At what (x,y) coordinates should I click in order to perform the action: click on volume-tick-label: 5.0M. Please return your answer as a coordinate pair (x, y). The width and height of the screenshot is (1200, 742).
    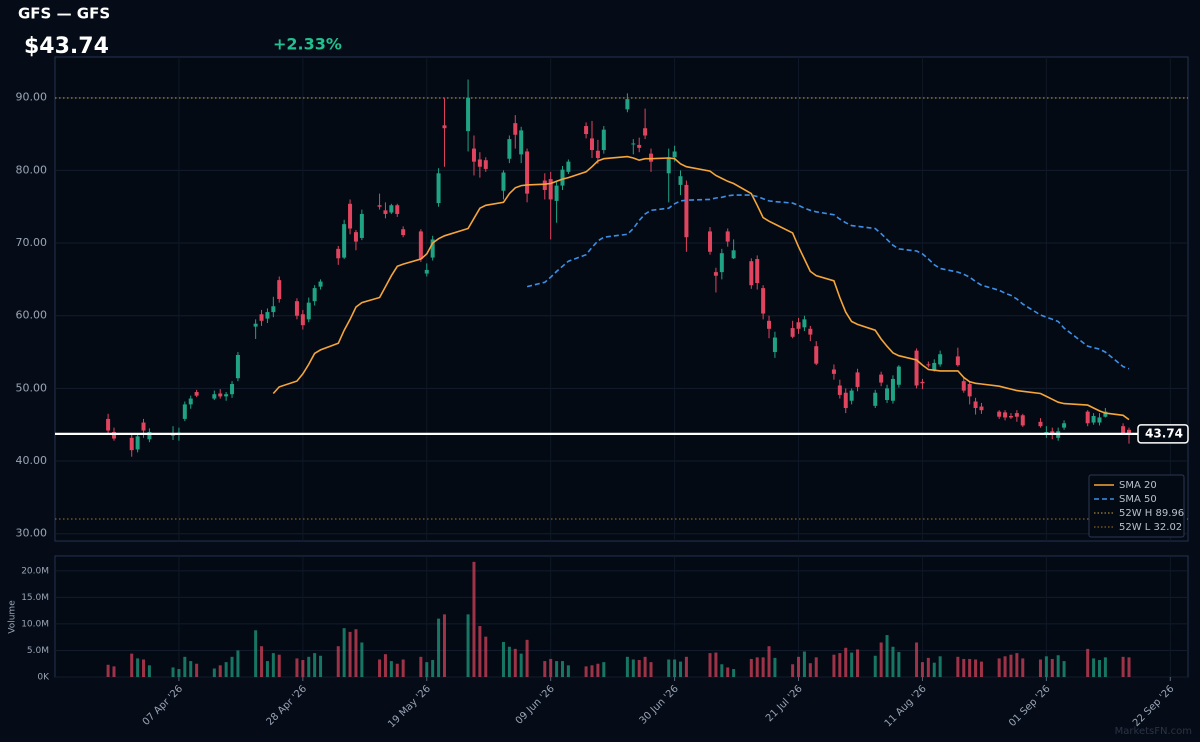
    Looking at the image, I should click on (38, 651).